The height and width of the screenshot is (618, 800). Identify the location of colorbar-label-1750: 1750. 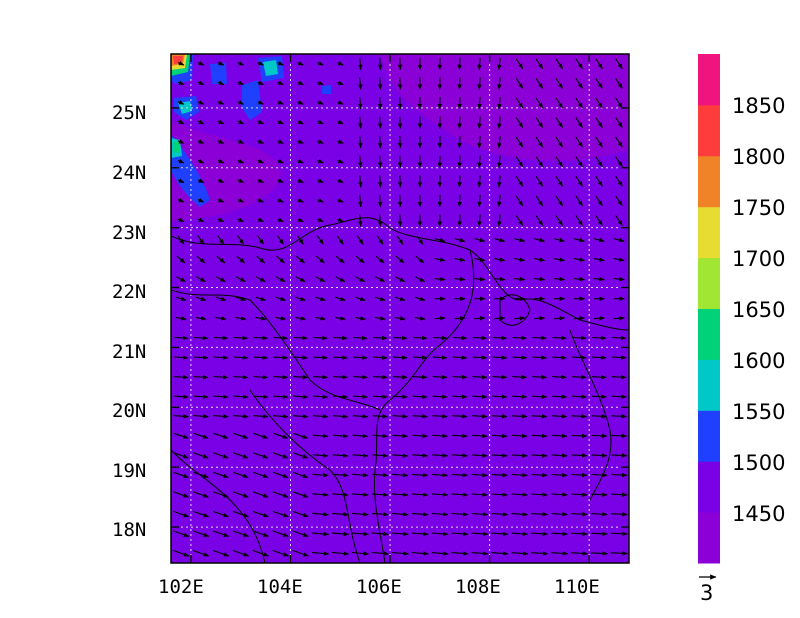
(758, 208).